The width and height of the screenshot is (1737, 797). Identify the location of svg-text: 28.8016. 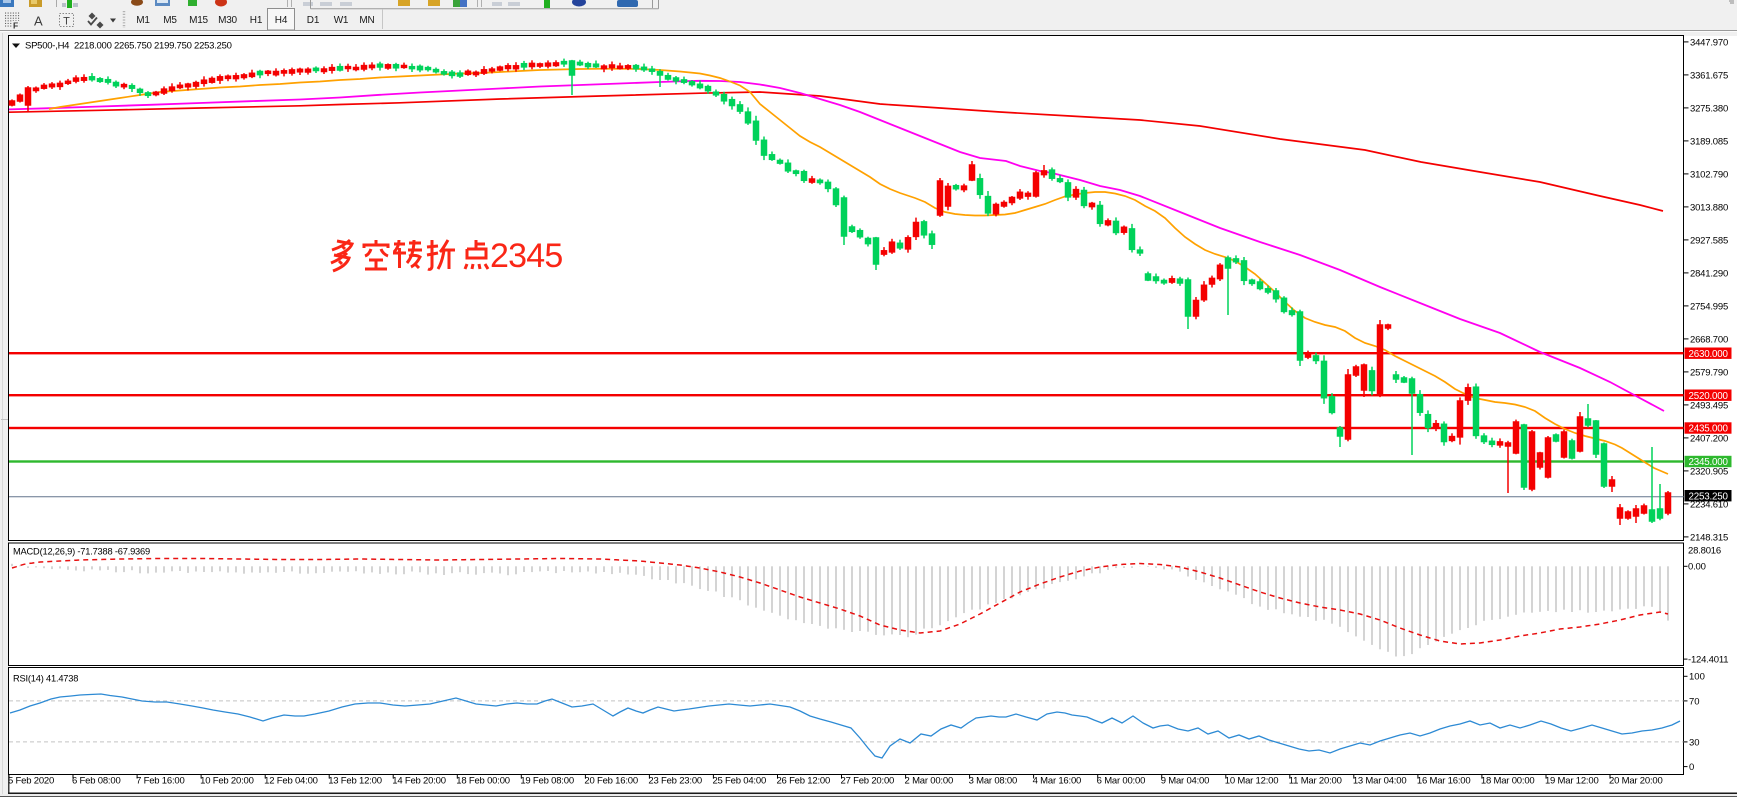
(1704, 551).